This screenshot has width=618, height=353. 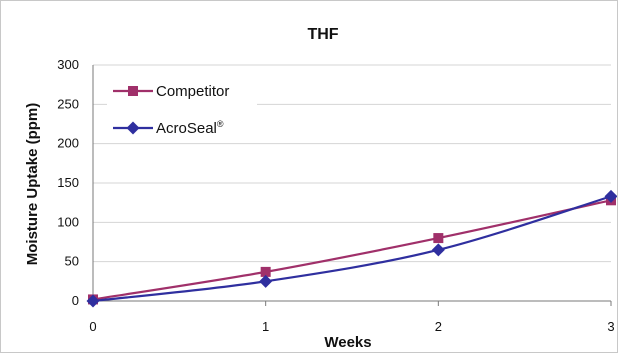 What do you see at coordinates (32, 184) in the screenshot?
I see `y-axis-label: Moisture Uptake (ppm)` at bounding box center [32, 184].